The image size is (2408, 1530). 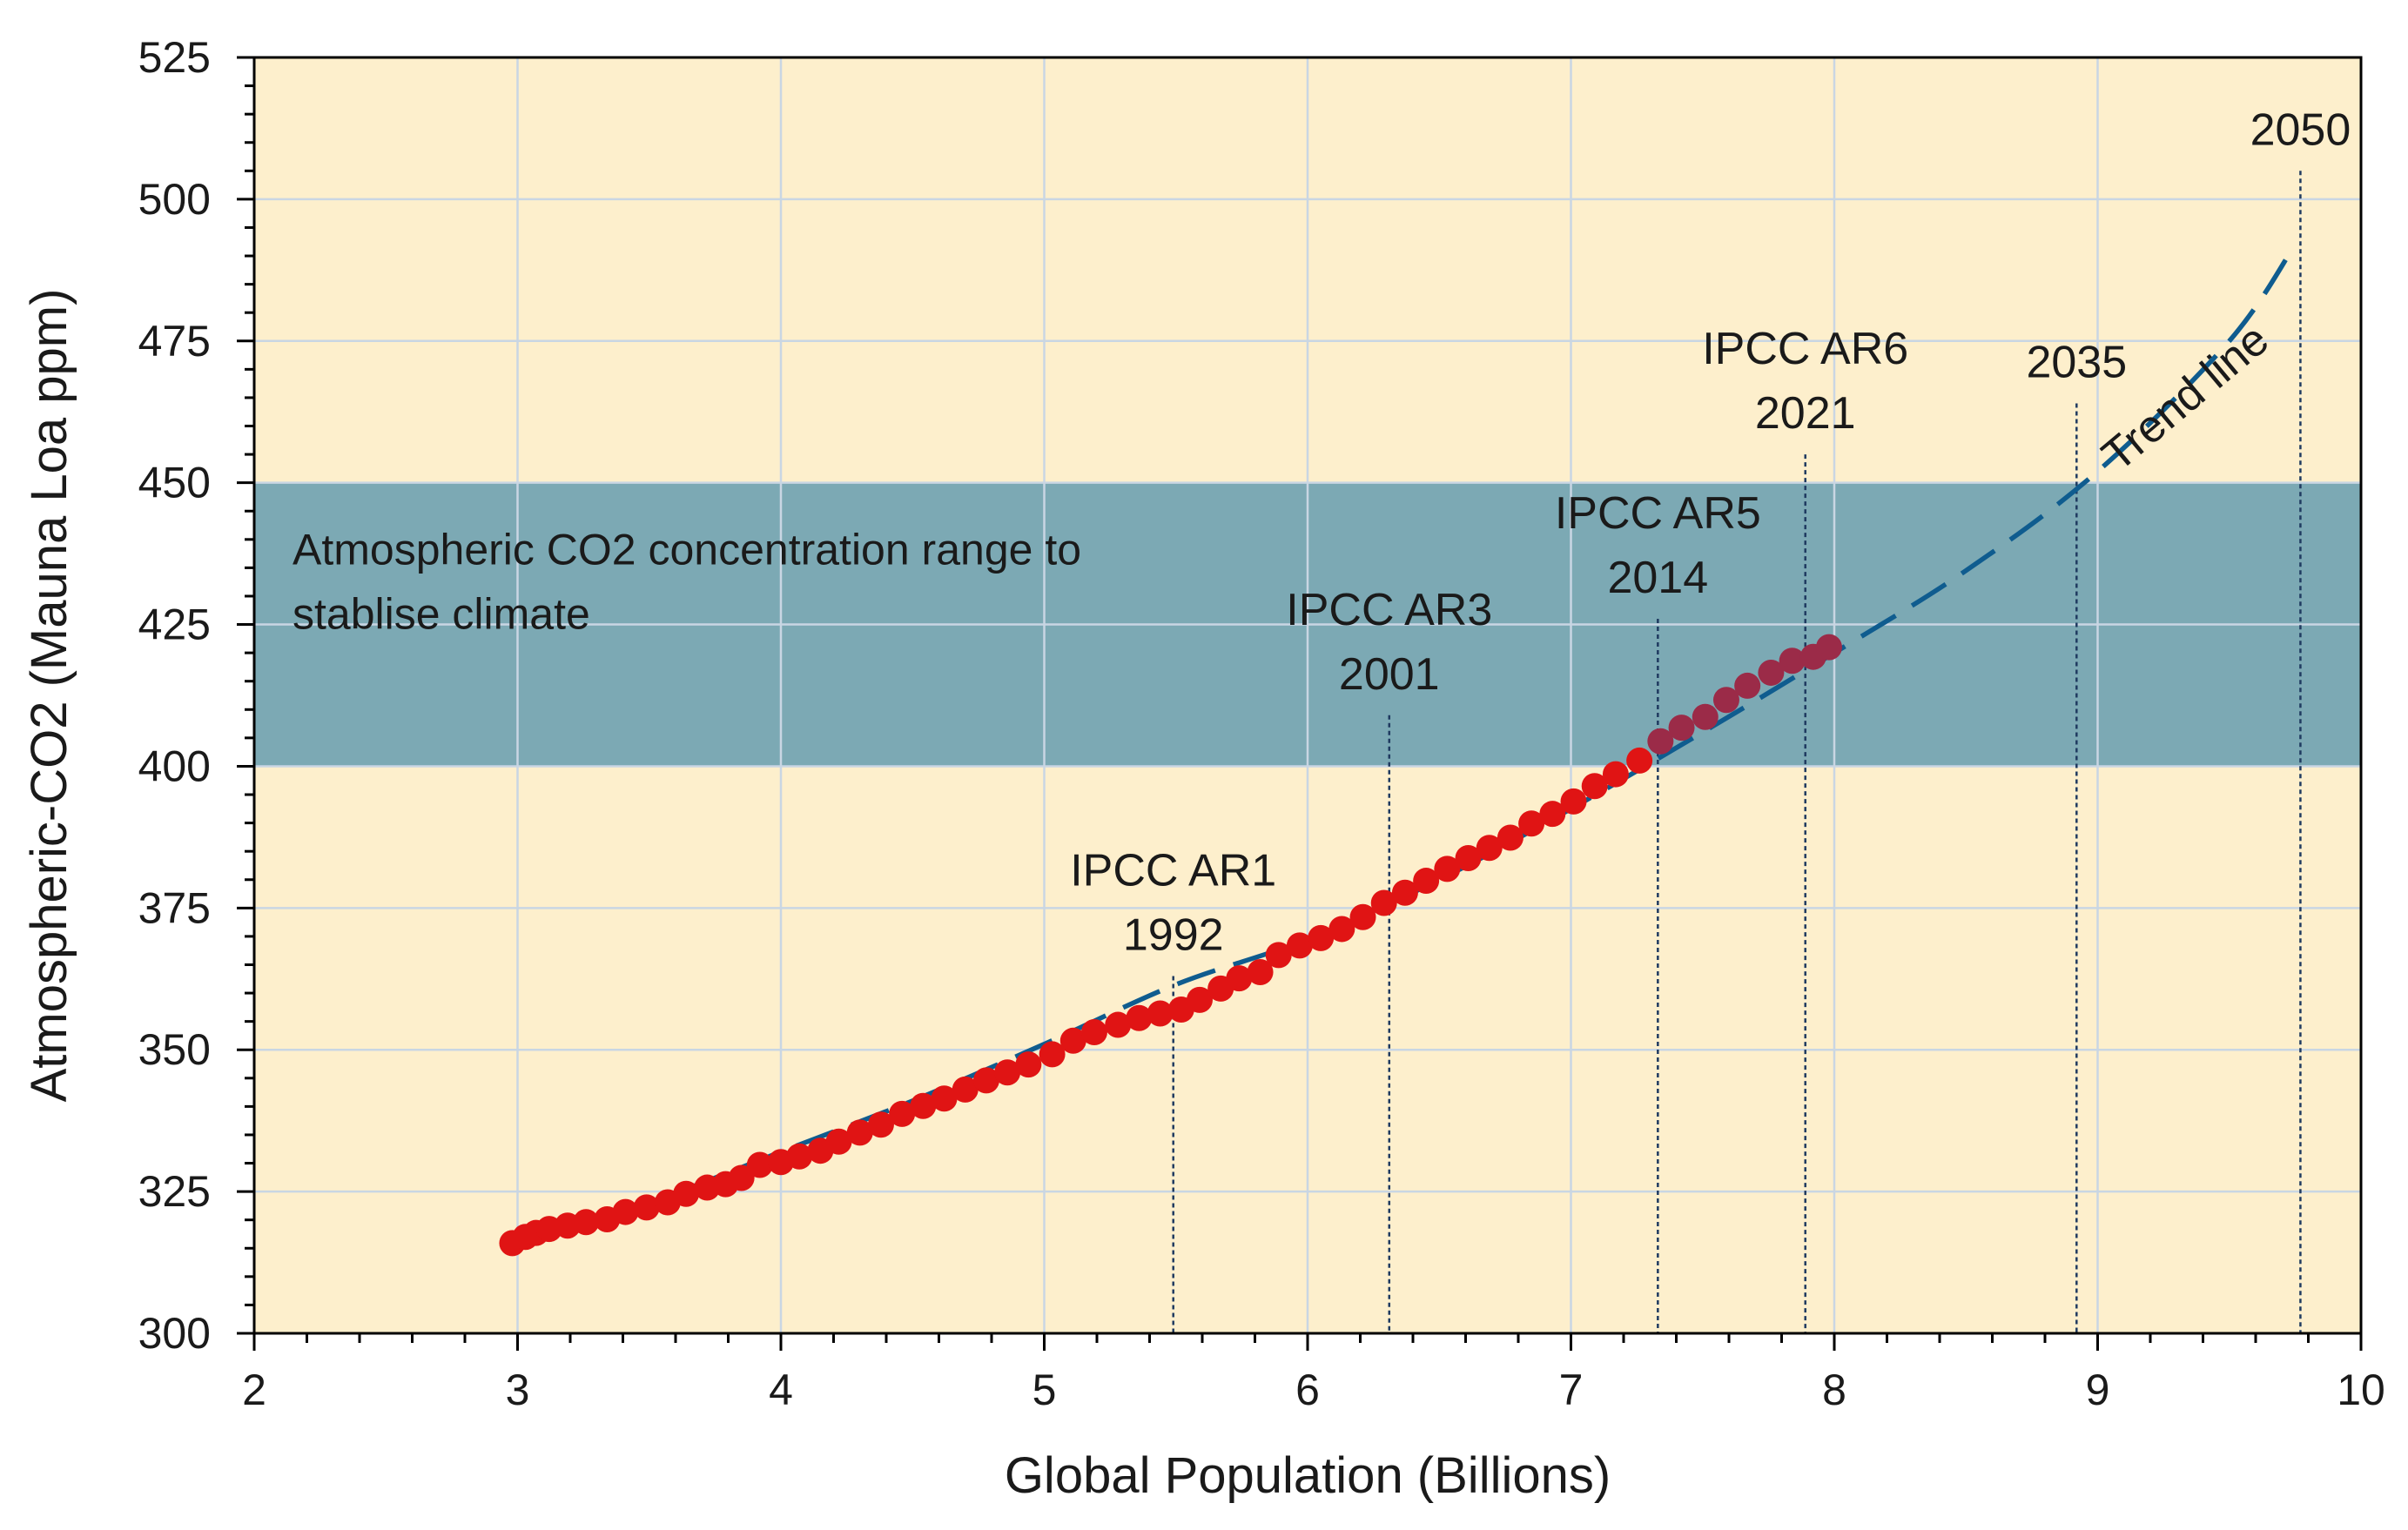 I want to click on annotation-label: IPCC AR5, so click(x=1658, y=513).